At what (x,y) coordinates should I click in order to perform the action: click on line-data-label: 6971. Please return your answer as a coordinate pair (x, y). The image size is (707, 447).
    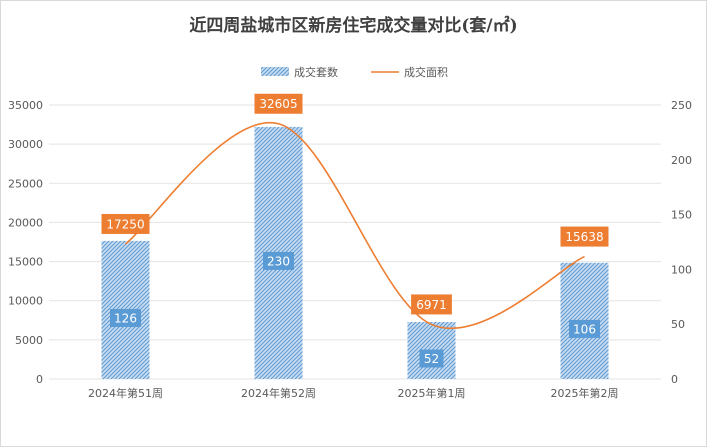
    Looking at the image, I should click on (431, 305).